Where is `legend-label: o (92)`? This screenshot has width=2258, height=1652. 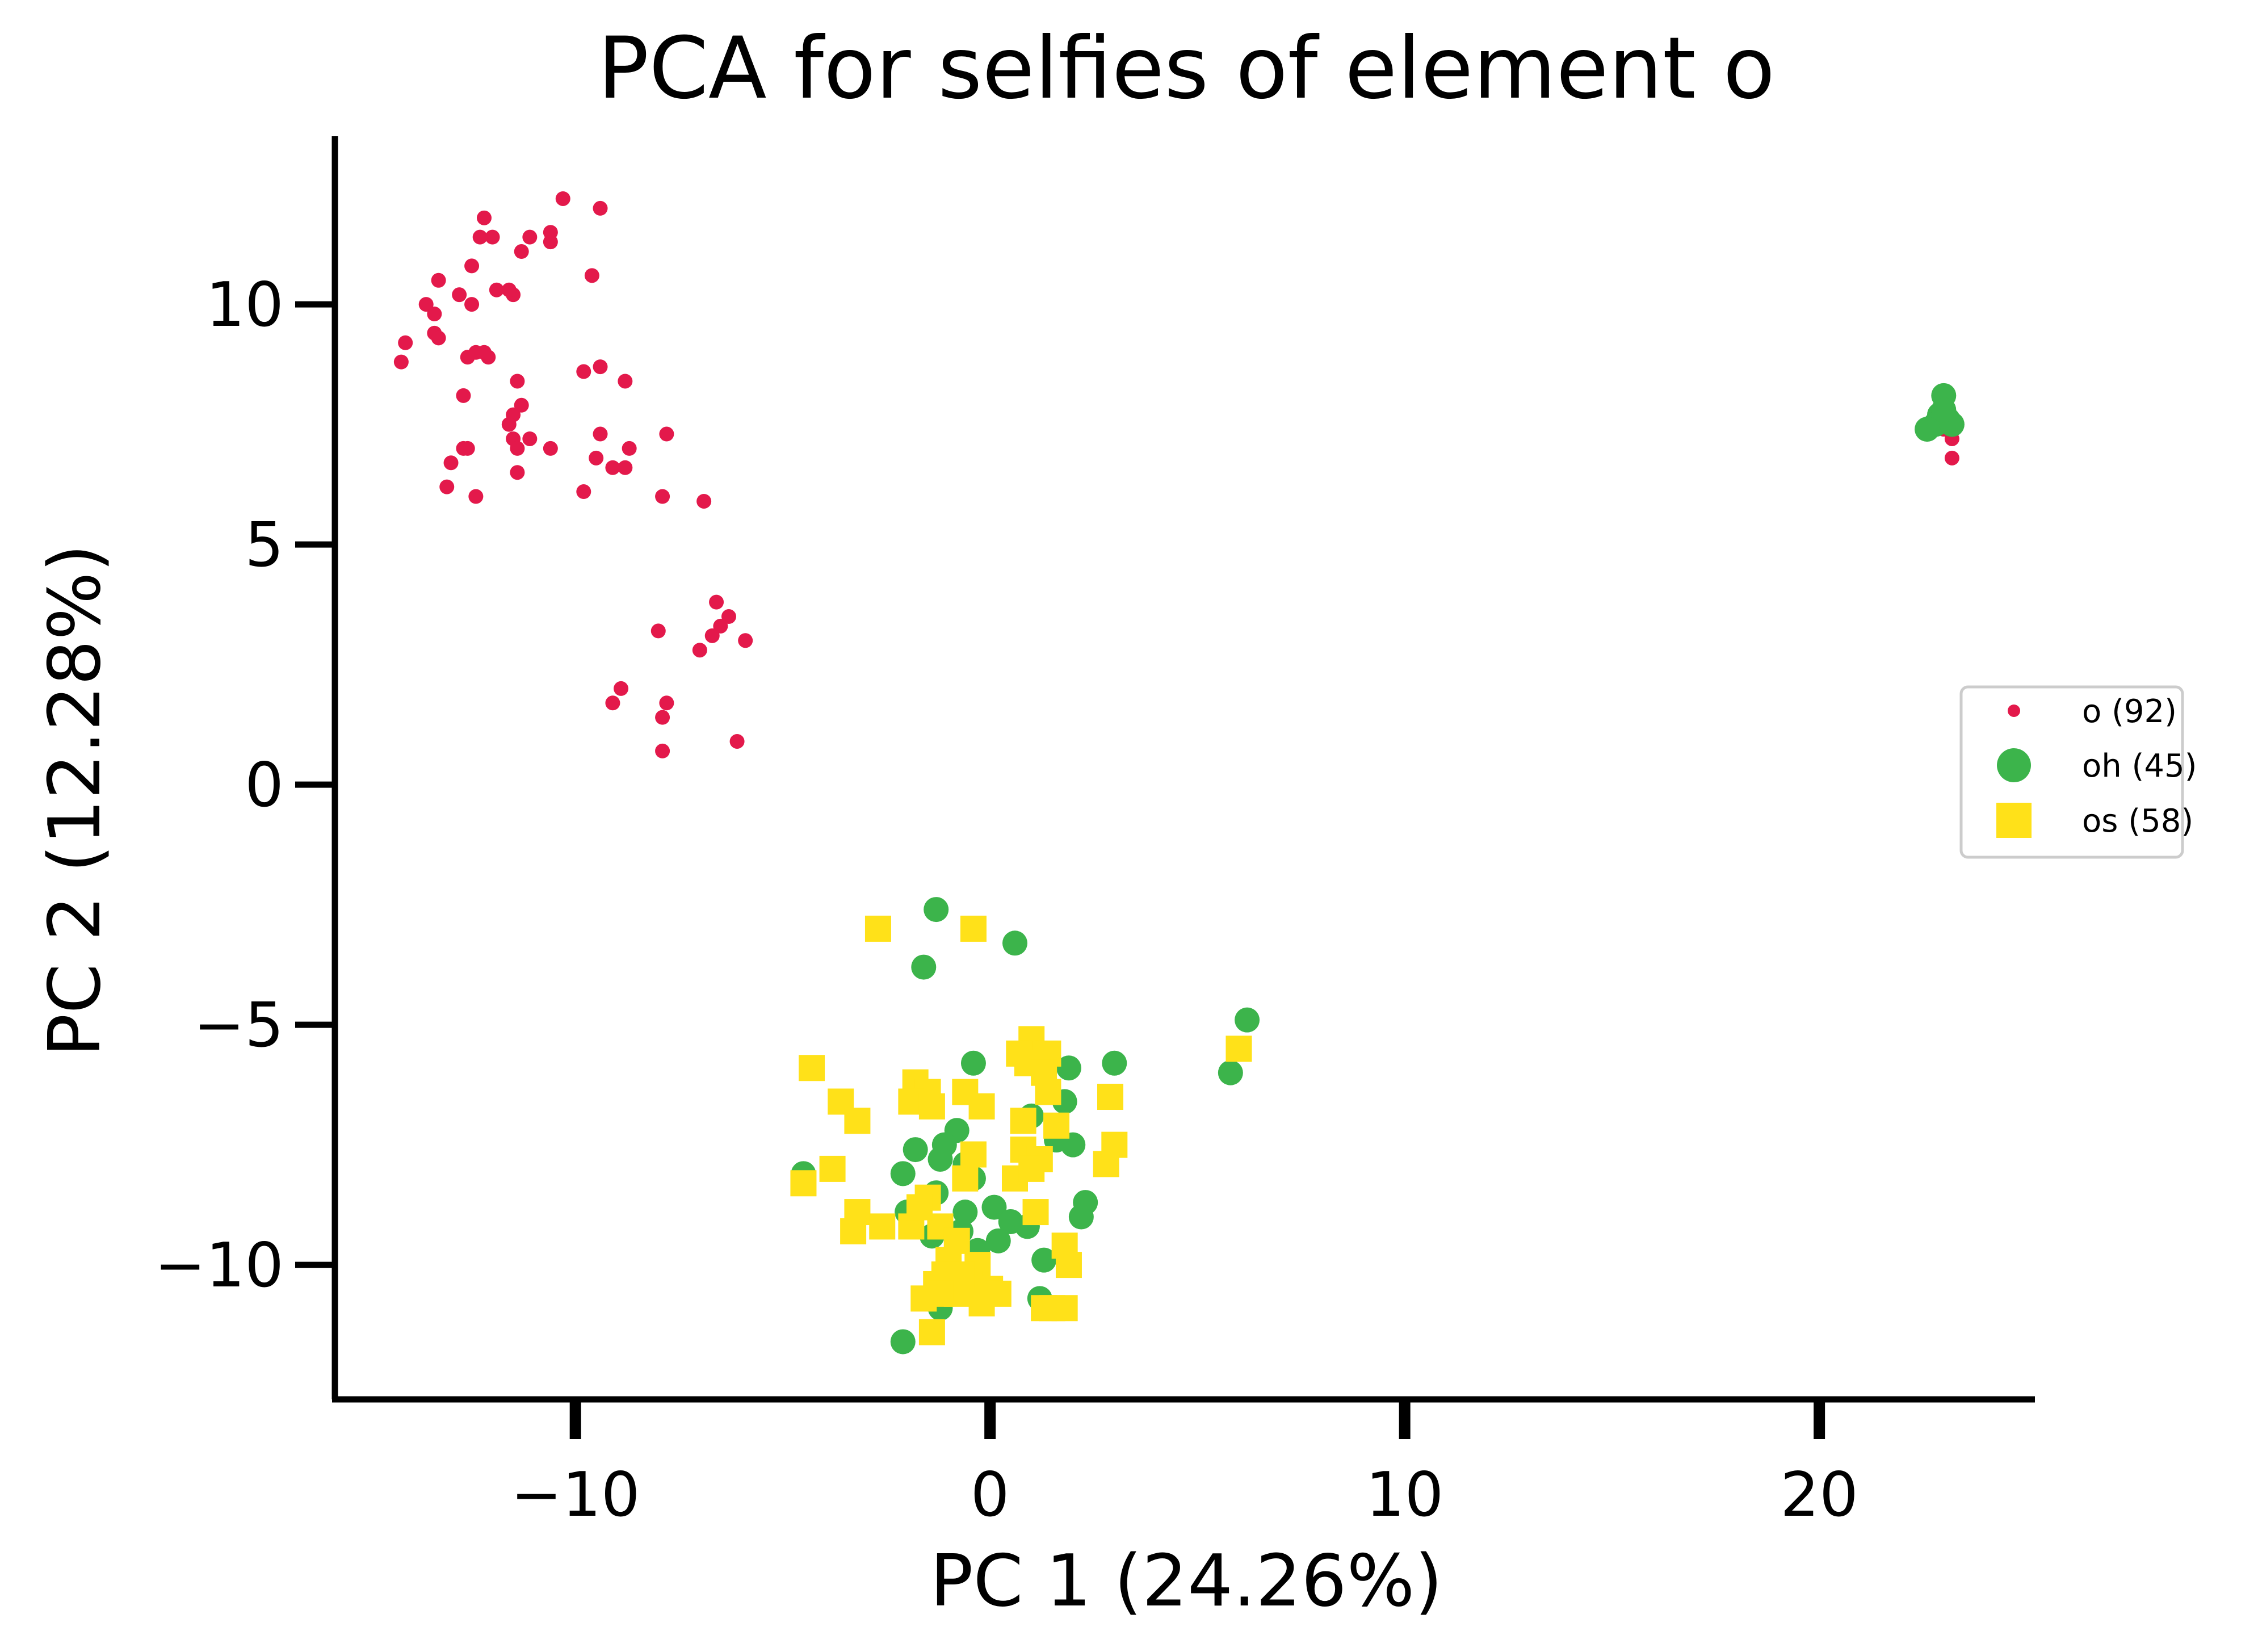
legend-label: o (92) is located at coordinates (2129, 712).